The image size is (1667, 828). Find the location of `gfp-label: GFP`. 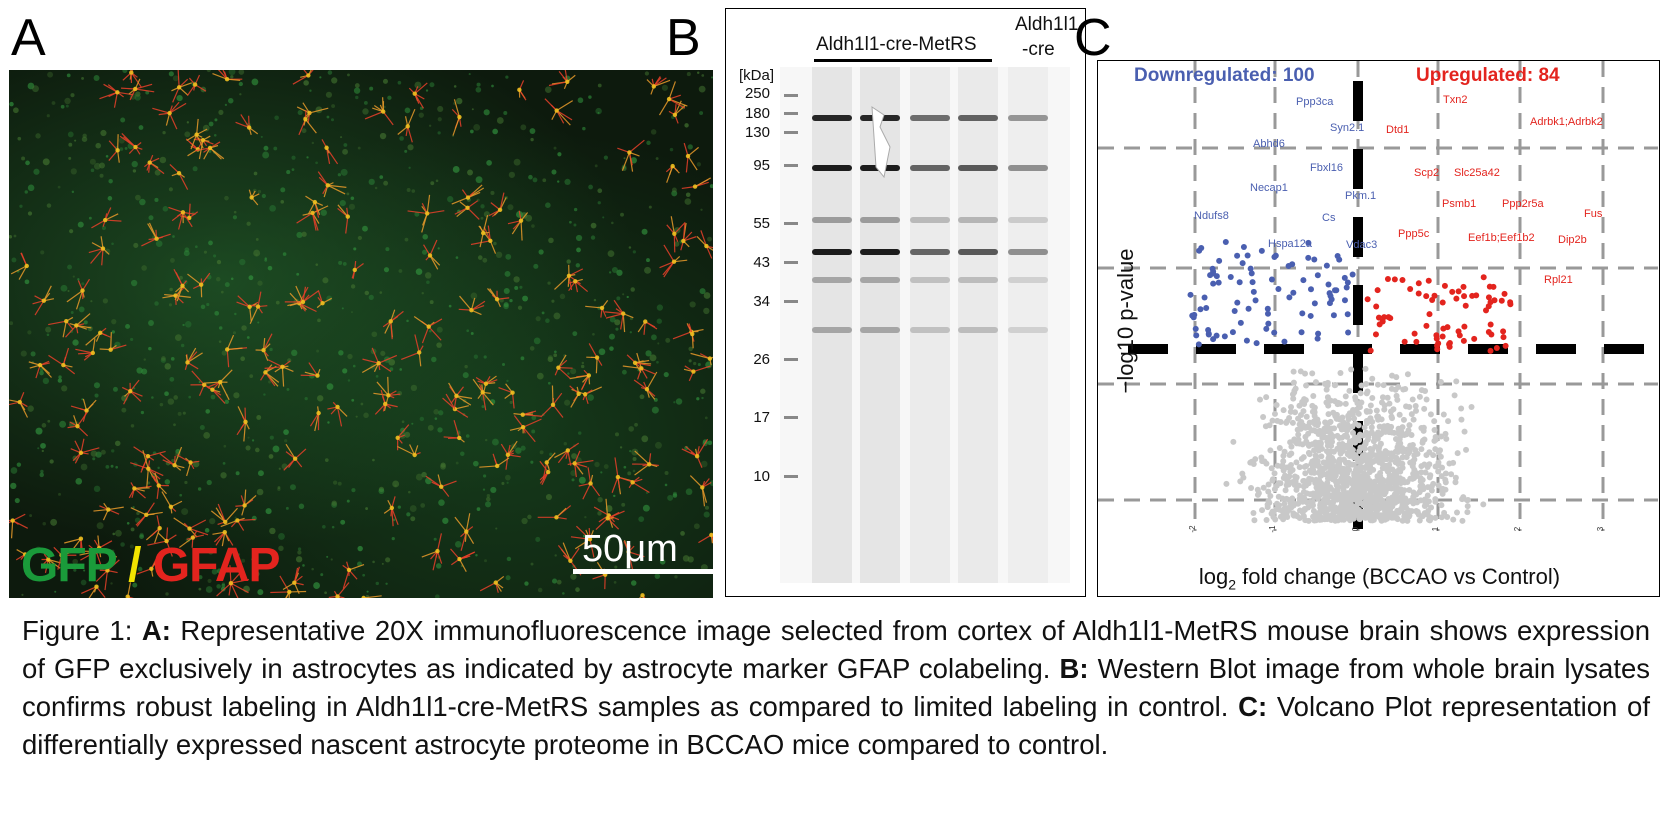

gfp-label: GFP is located at coordinates (69, 565).